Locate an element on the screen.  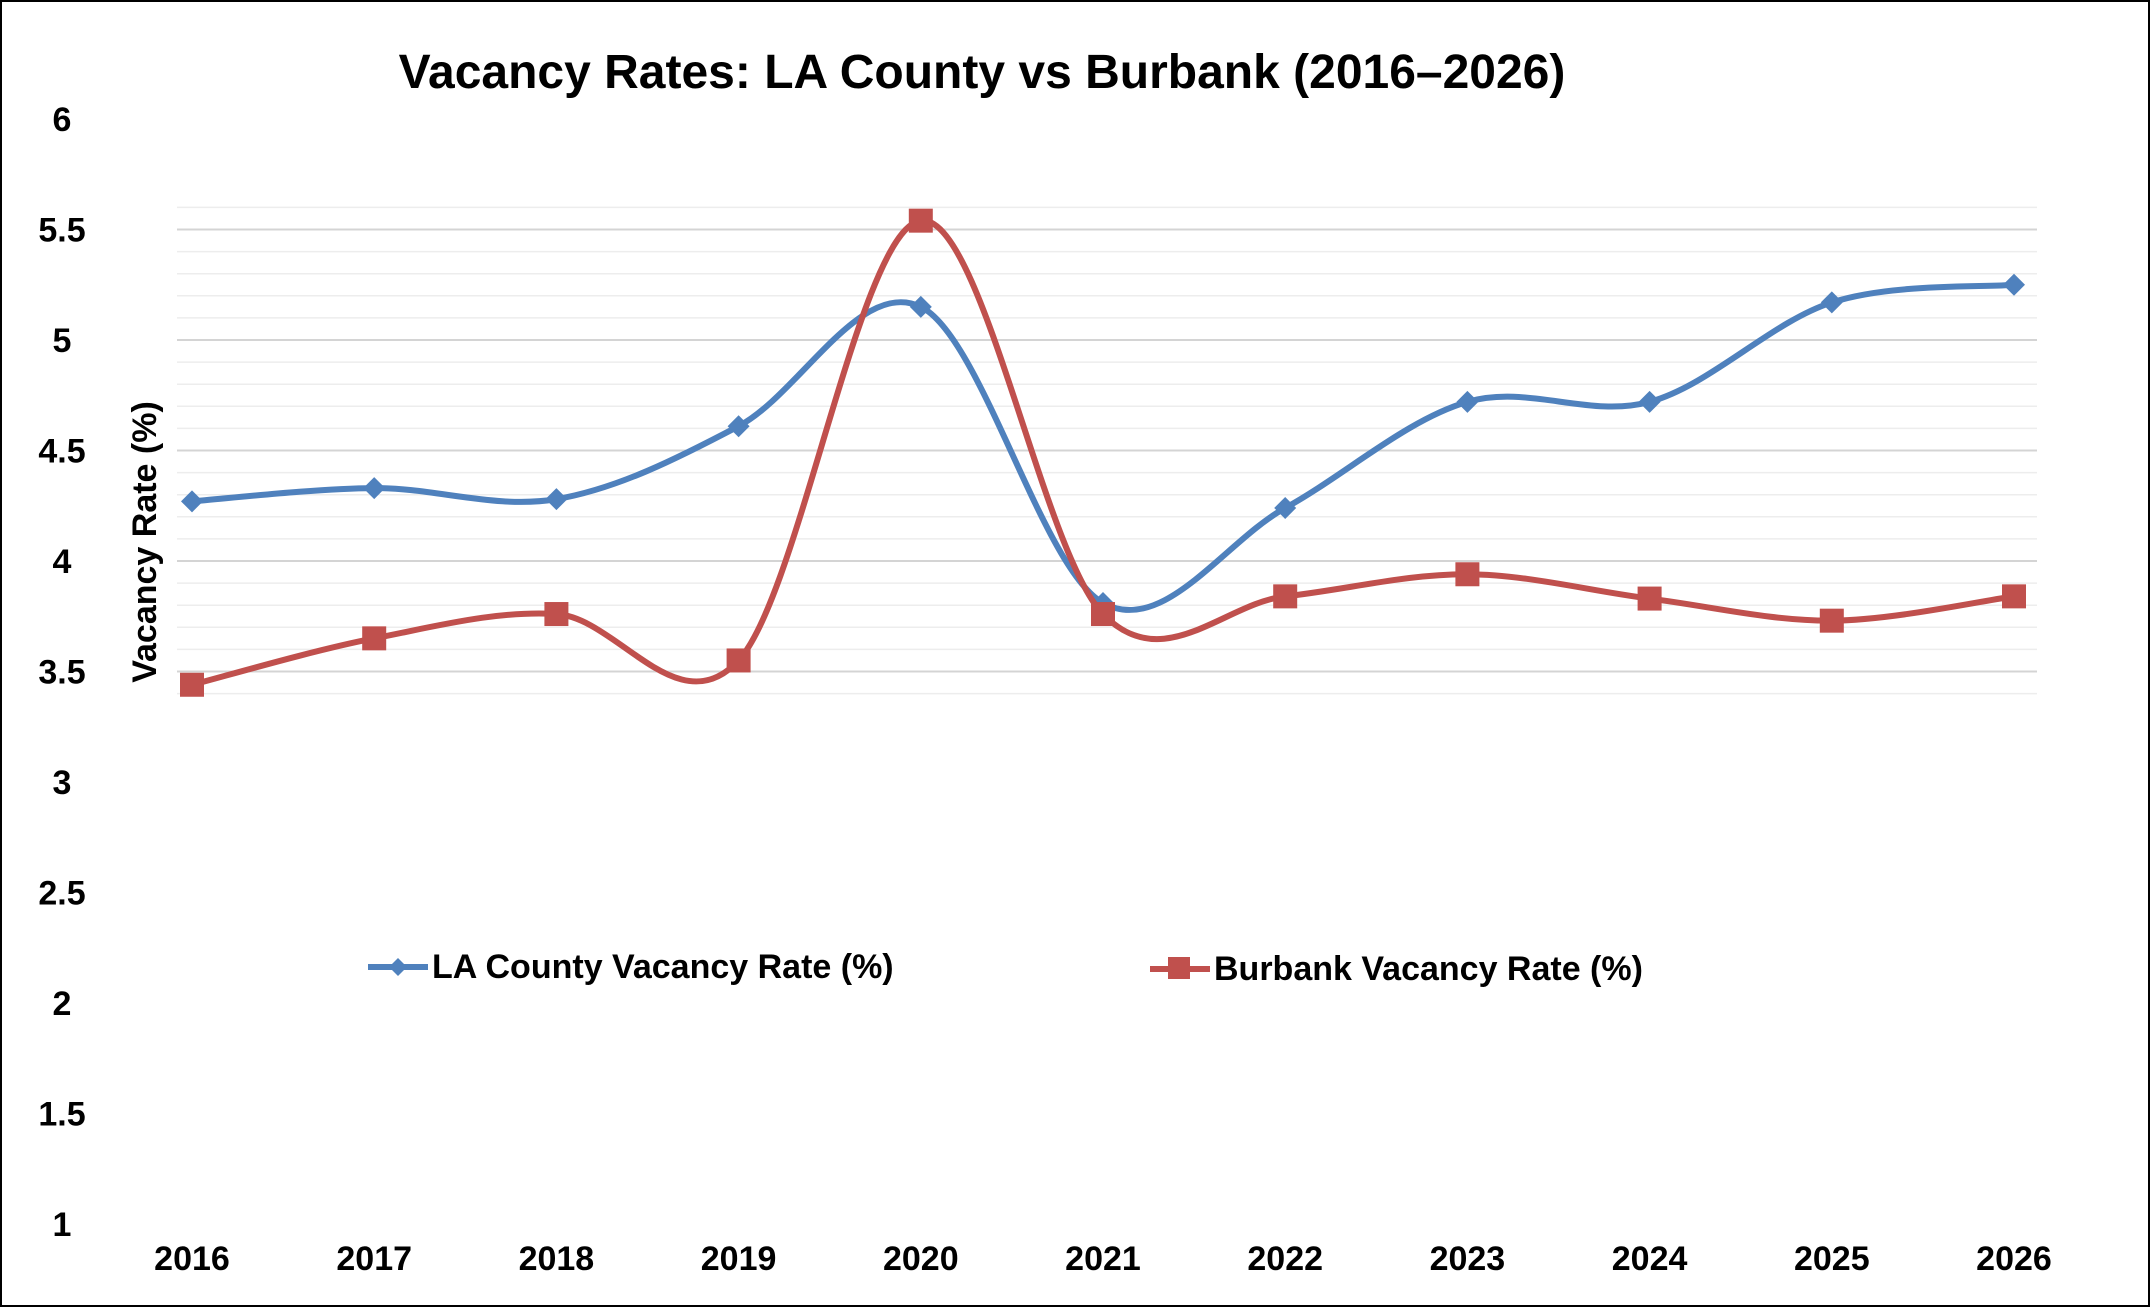
x-tick-label: 2016 is located at coordinates (192, 1259).